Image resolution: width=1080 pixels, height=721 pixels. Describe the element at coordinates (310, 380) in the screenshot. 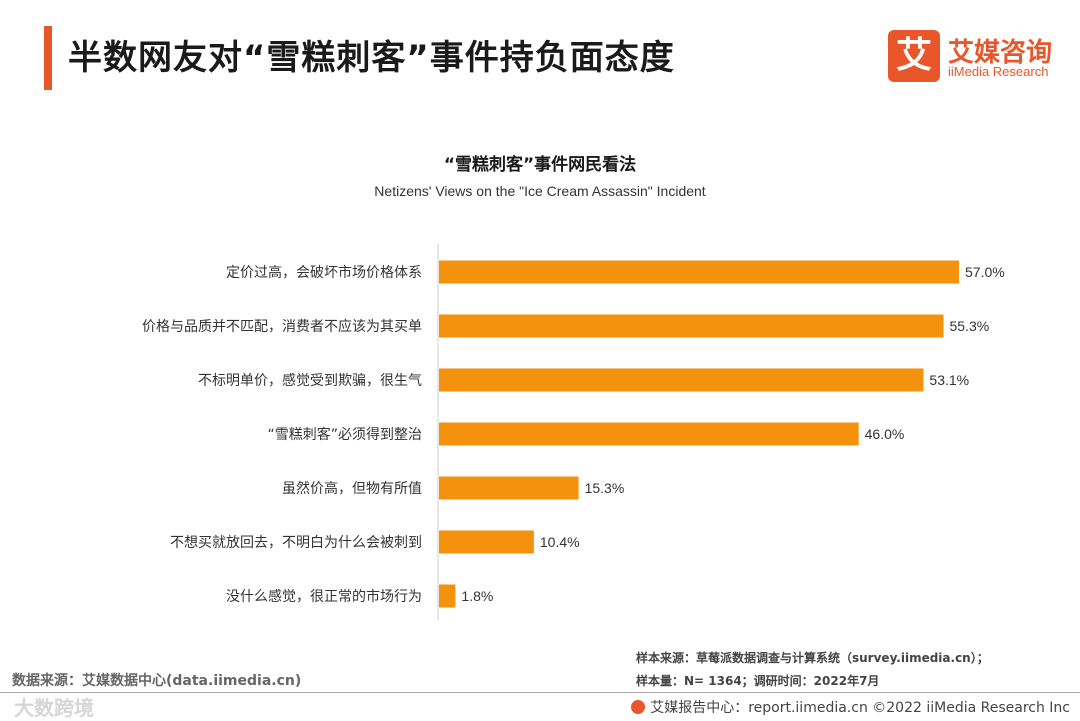

I see `category-label: 不标明单价，感觉受到欺骗，很生气` at that location.